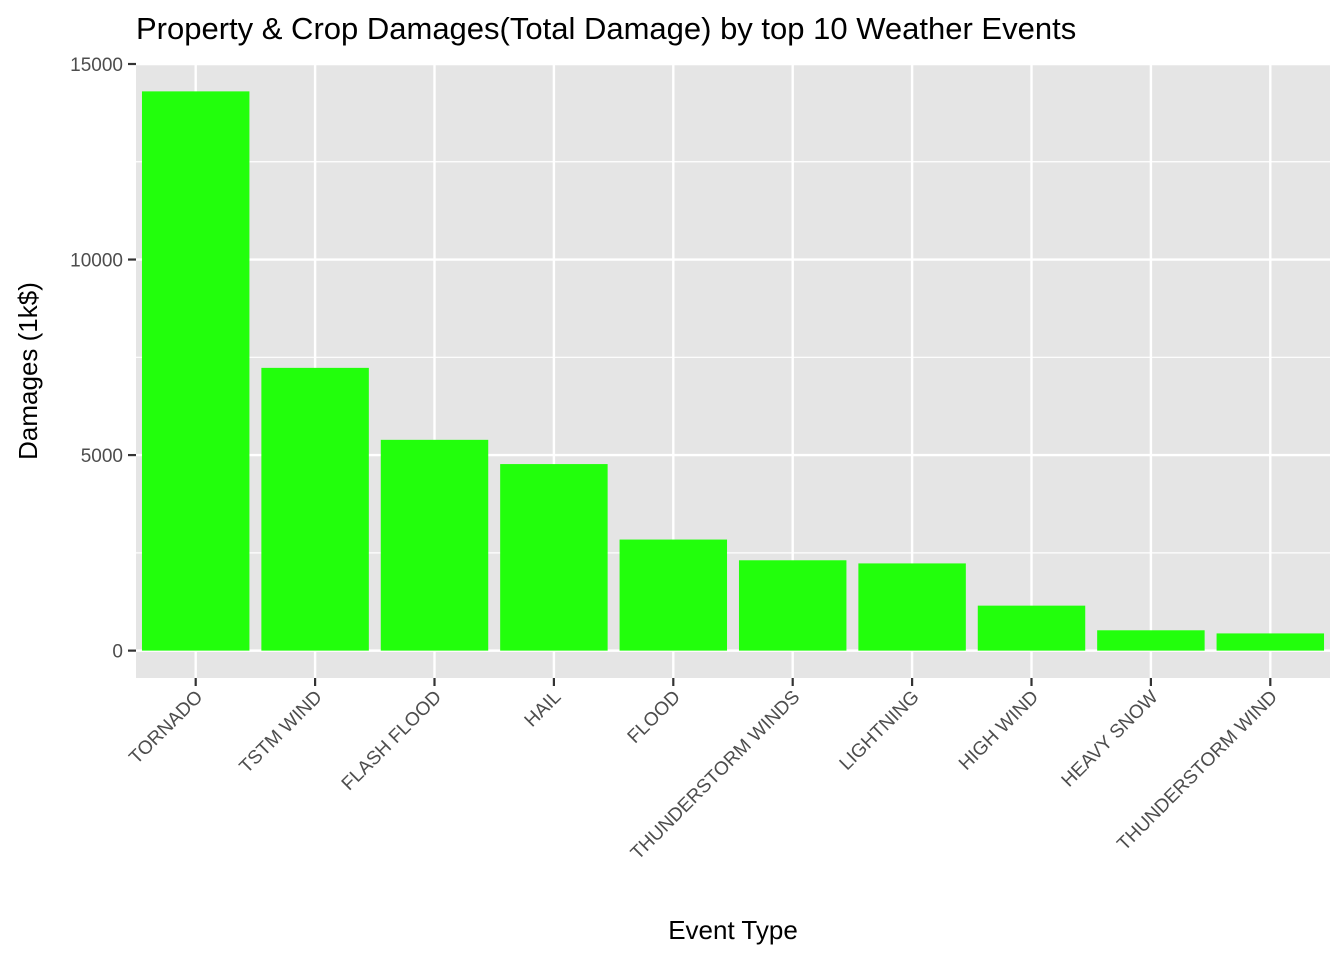 The image size is (1344, 960). Describe the element at coordinates (96, 65) in the screenshot. I see `y-tick-label: 15000` at that location.